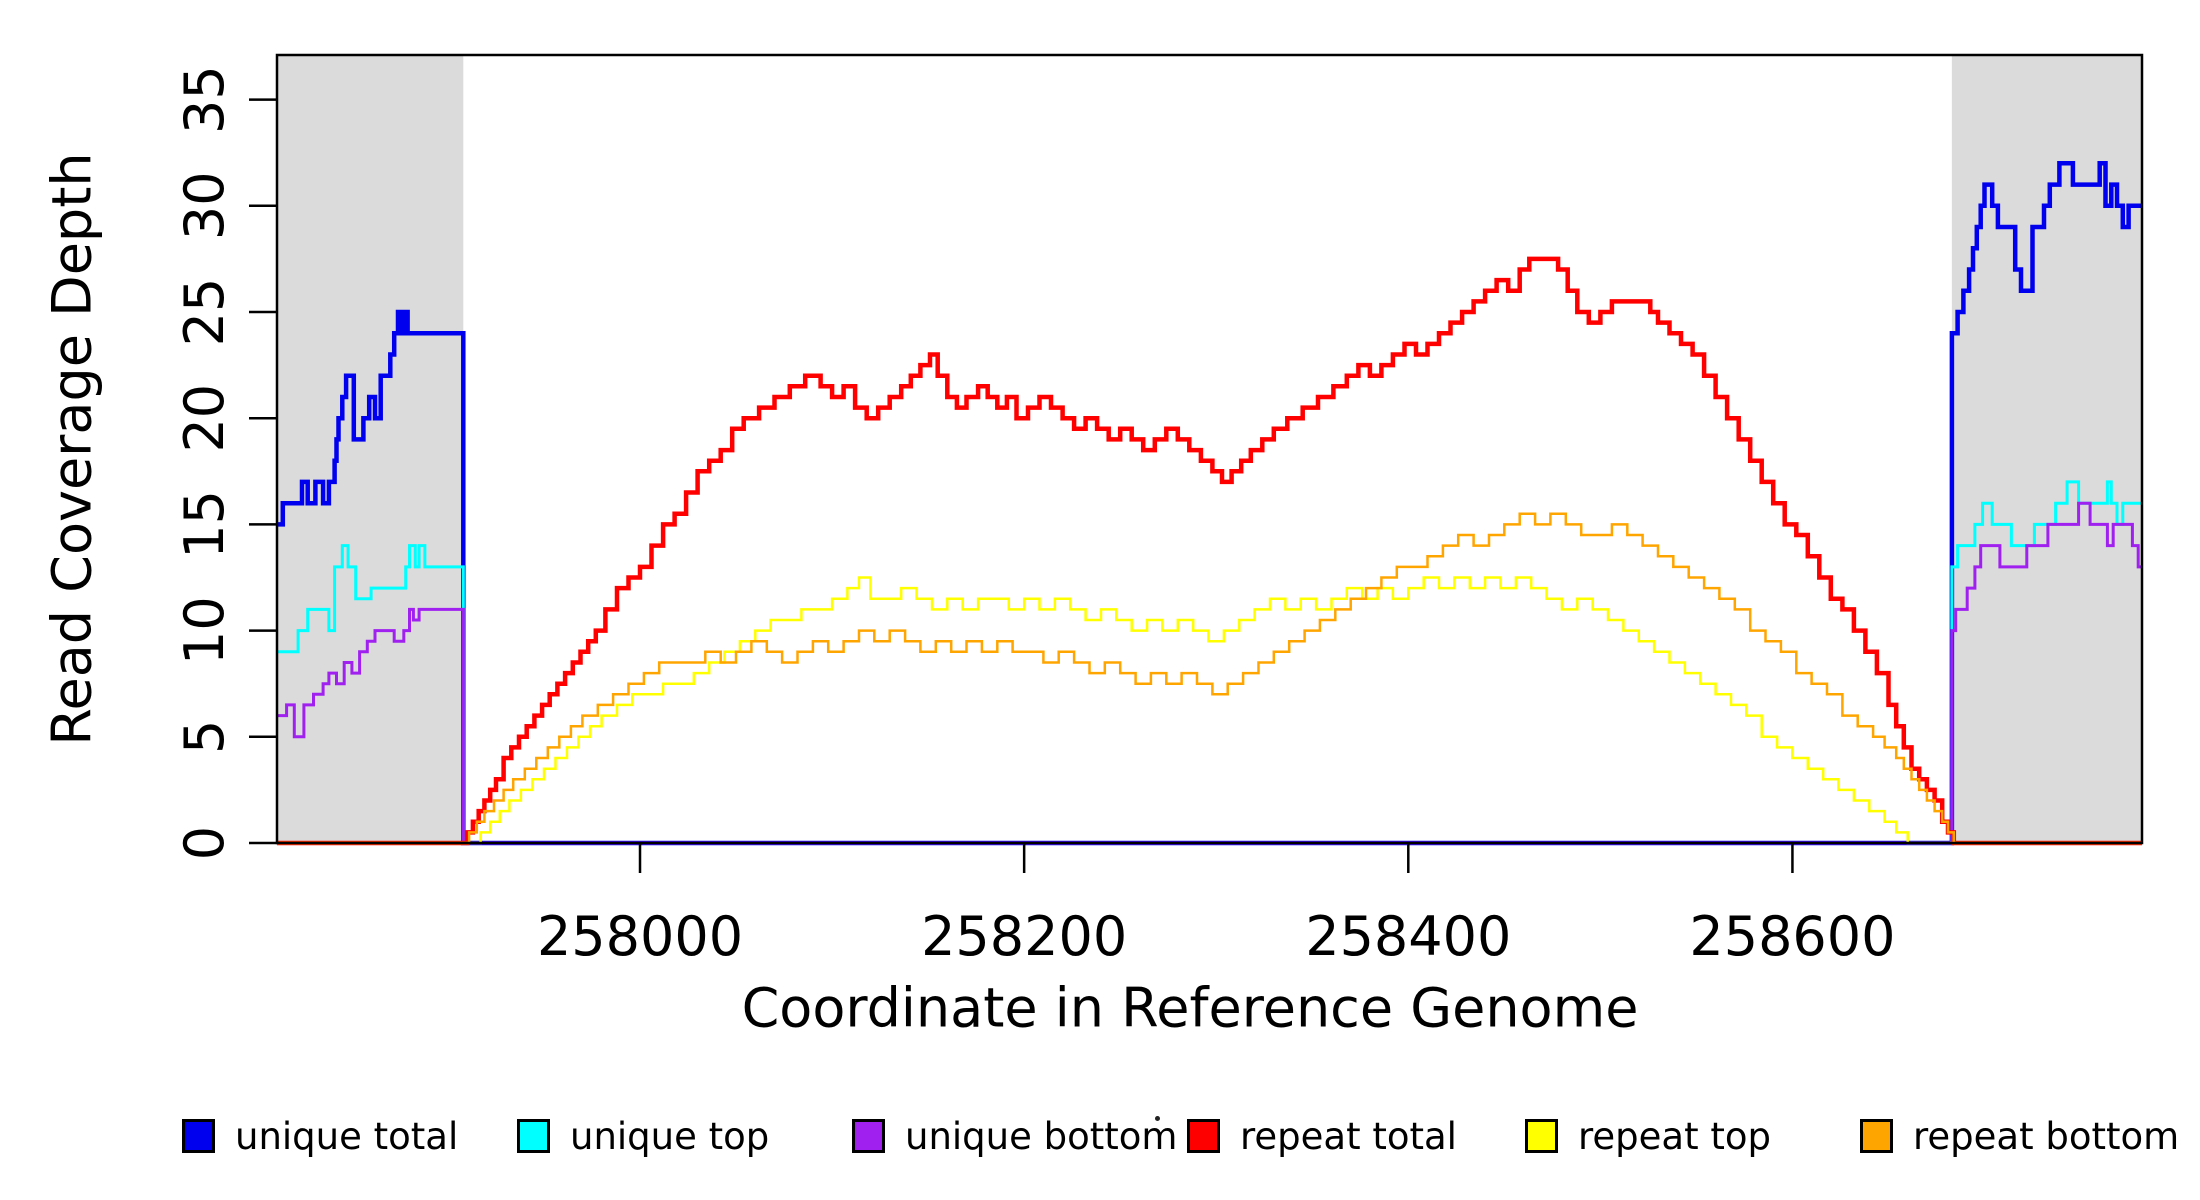 This screenshot has width=2200, height=1200. I want to click on legend-item-repeat-total: repeat total, so click(1322, 1136).